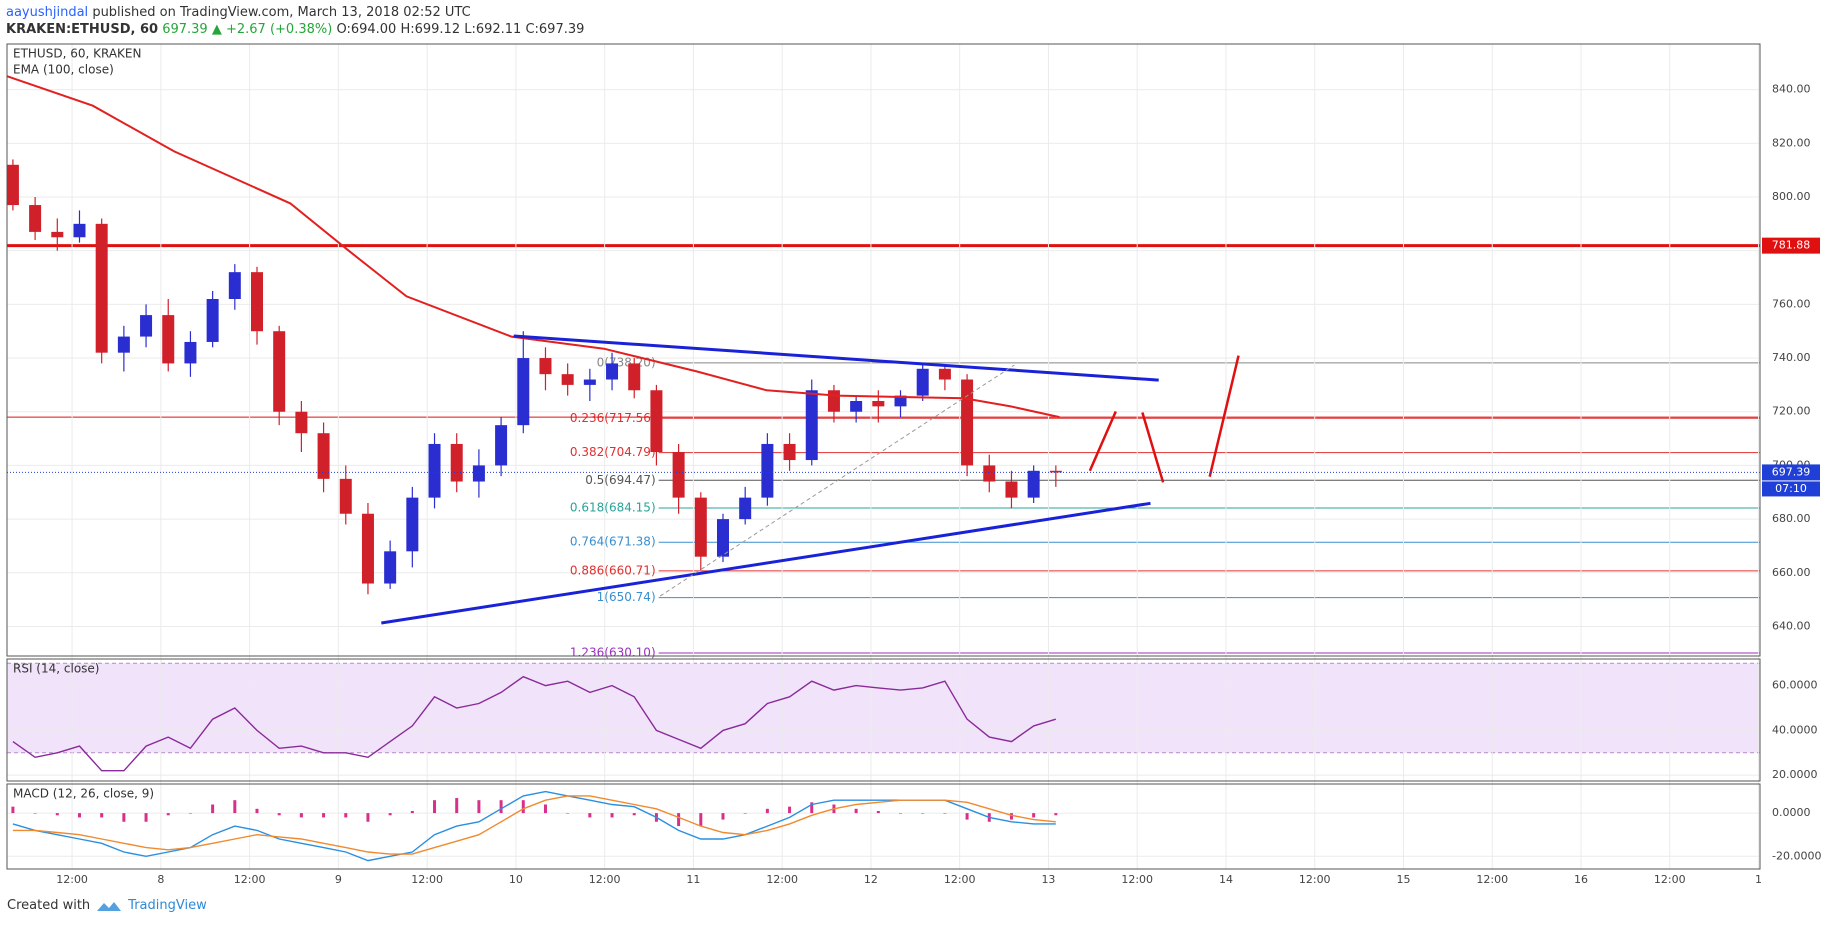  I want to click on x-tick-label: 14, so click(1226, 879).